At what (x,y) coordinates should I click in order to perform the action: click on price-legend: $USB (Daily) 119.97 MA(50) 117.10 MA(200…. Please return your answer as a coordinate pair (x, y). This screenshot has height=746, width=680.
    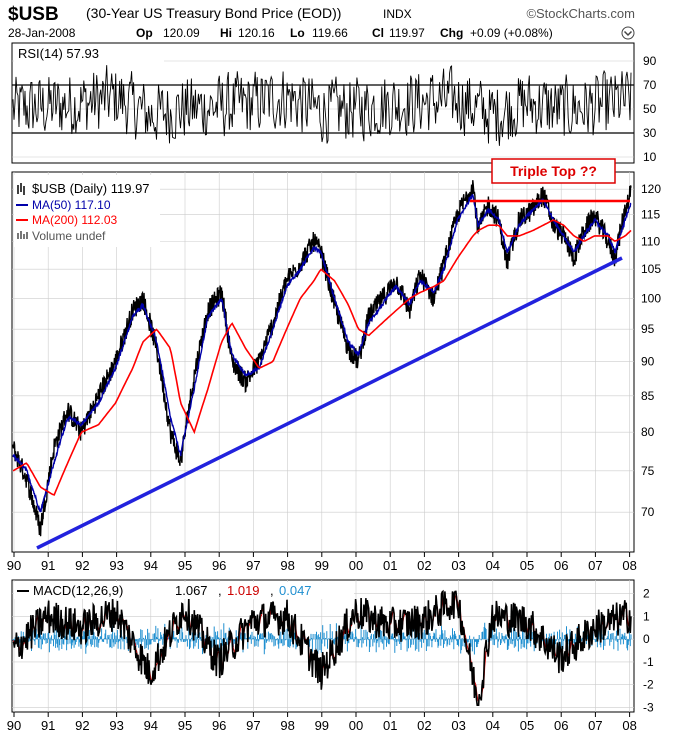
    Looking at the image, I should click on (87, 211).